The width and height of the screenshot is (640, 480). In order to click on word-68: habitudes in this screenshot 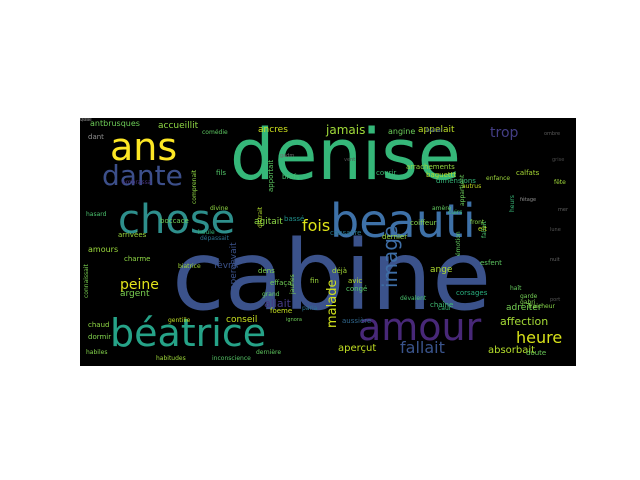, I will do `click(171, 358)`.